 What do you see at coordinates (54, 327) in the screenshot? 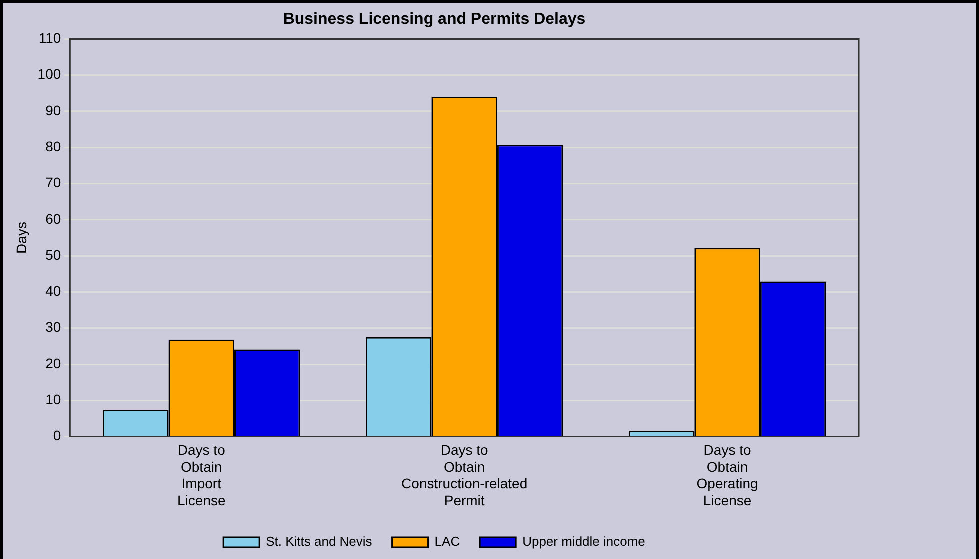
I see `y-tick-label: 30` at bounding box center [54, 327].